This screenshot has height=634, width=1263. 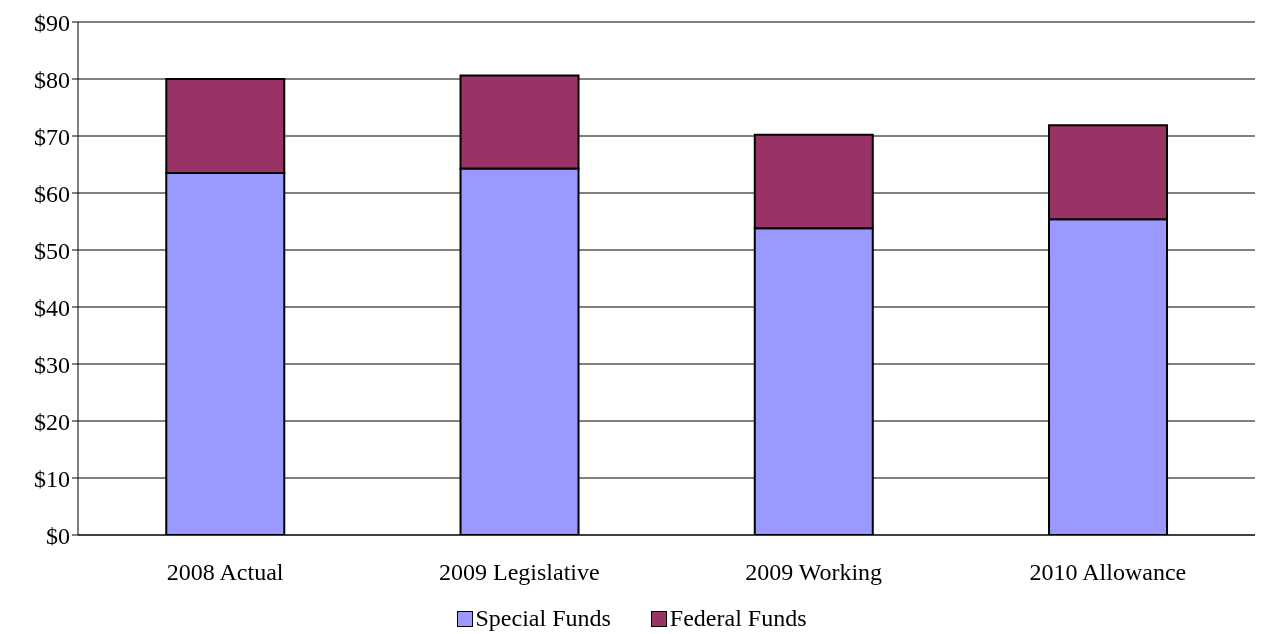 What do you see at coordinates (52, 22) in the screenshot?
I see `y-tick-label: $90` at bounding box center [52, 22].